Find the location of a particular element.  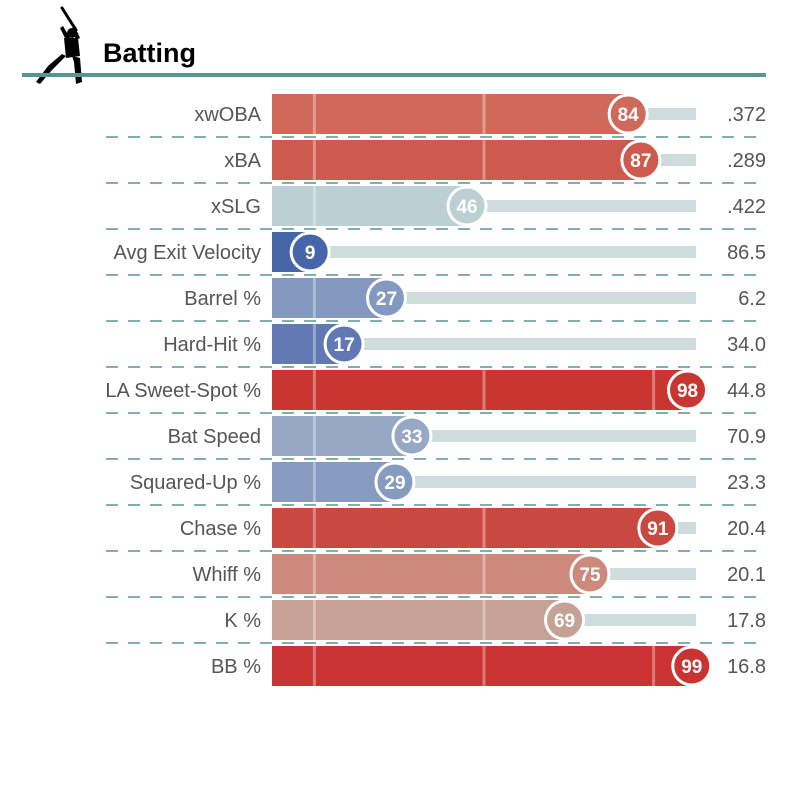

percentile-value: 98 is located at coordinates (687, 391).